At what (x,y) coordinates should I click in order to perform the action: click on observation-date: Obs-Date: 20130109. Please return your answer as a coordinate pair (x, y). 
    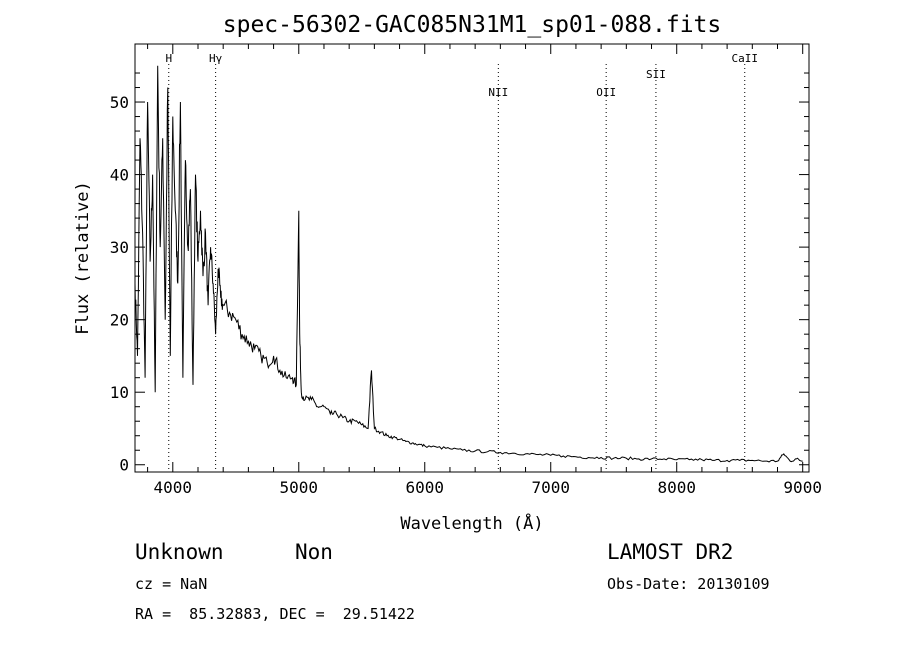
    Looking at the image, I should click on (688, 584).